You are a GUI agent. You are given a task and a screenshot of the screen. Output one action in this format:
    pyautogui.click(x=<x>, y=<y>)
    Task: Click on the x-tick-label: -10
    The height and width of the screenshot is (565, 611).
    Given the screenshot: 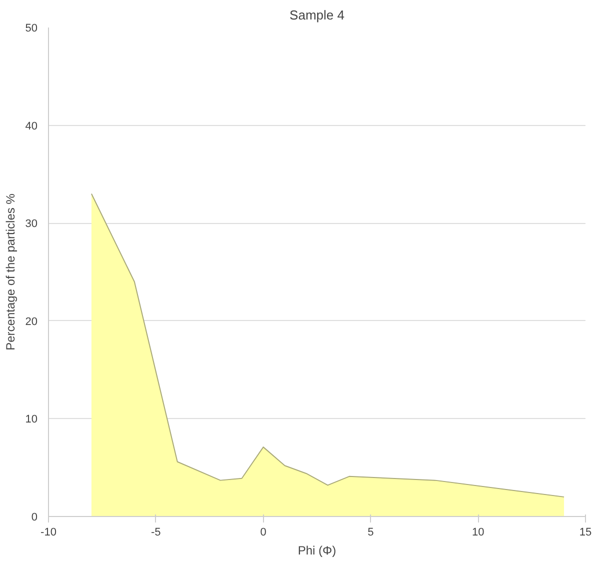 What is the action you would take?
    pyautogui.click(x=48, y=532)
    